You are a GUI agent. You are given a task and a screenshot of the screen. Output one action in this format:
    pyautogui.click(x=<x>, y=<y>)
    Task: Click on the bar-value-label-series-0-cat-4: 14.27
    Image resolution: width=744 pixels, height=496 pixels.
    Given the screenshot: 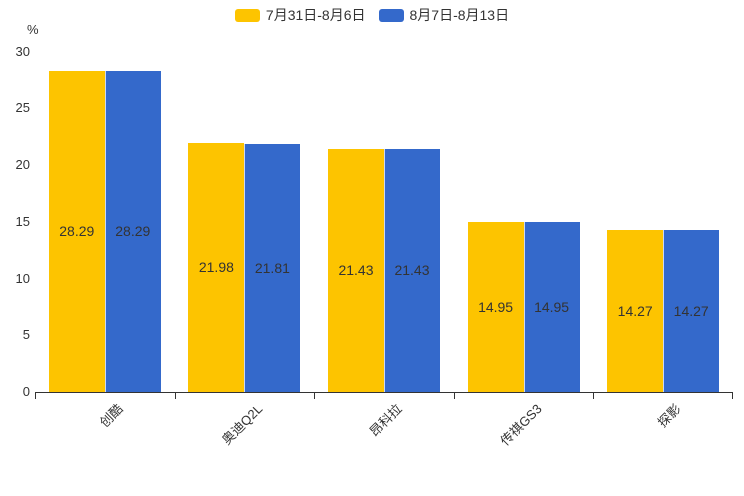 What is the action you would take?
    pyautogui.click(x=635, y=311)
    